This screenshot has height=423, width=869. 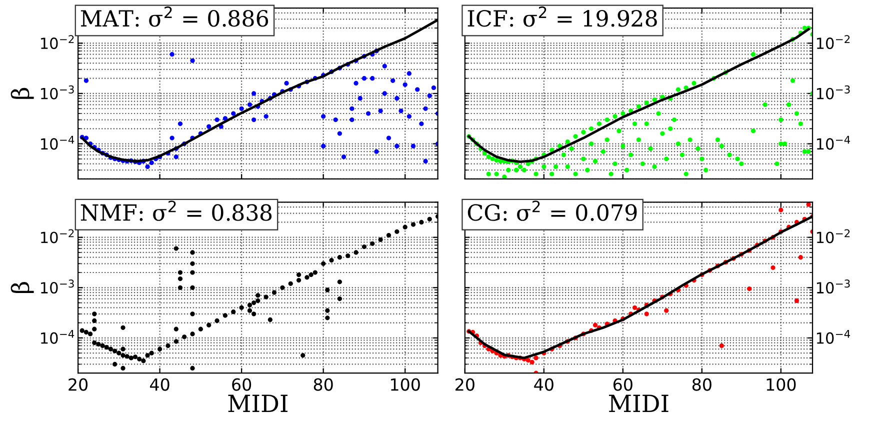 I want to click on chart-title: CG: σ$^{2}$ = 0.079, so click(x=552, y=210).